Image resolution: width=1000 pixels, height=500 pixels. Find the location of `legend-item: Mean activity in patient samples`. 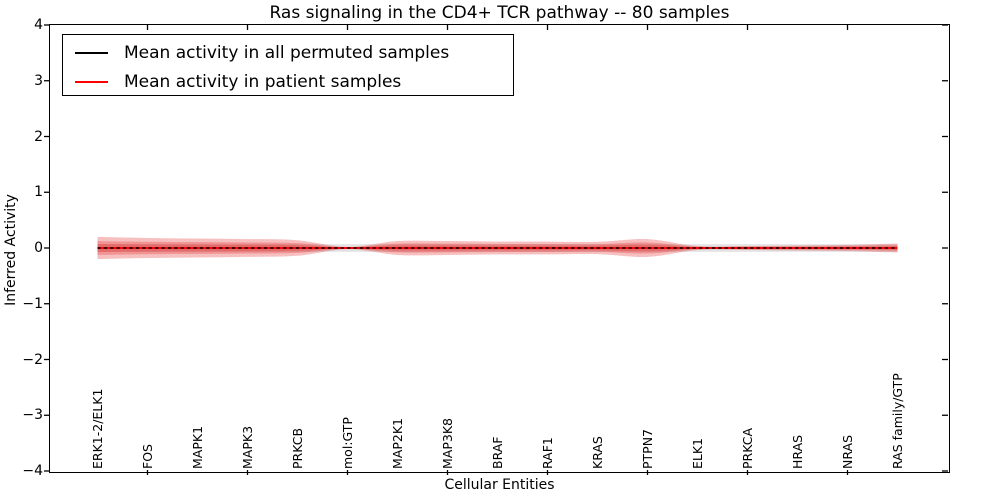

legend-item: Mean activity in patient samples is located at coordinates (294, 82).